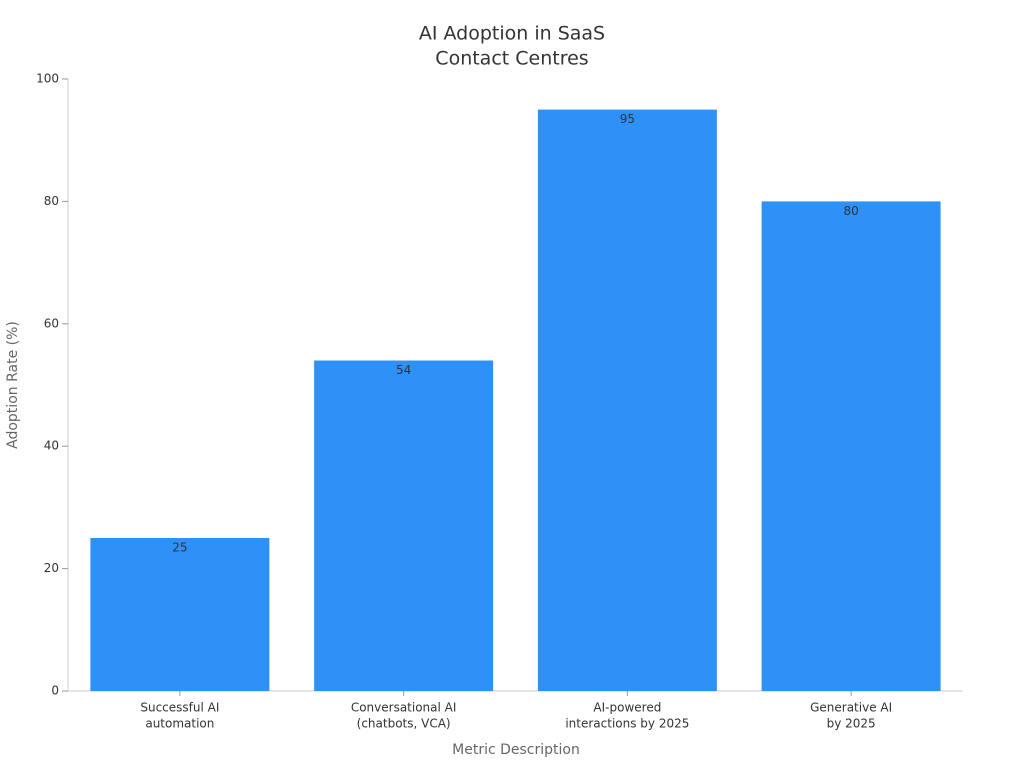 Image resolution: width=1024 pixels, height=768 pixels. What do you see at coordinates (51, 323) in the screenshot?
I see `y-tick-label: 60` at bounding box center [51, 323].